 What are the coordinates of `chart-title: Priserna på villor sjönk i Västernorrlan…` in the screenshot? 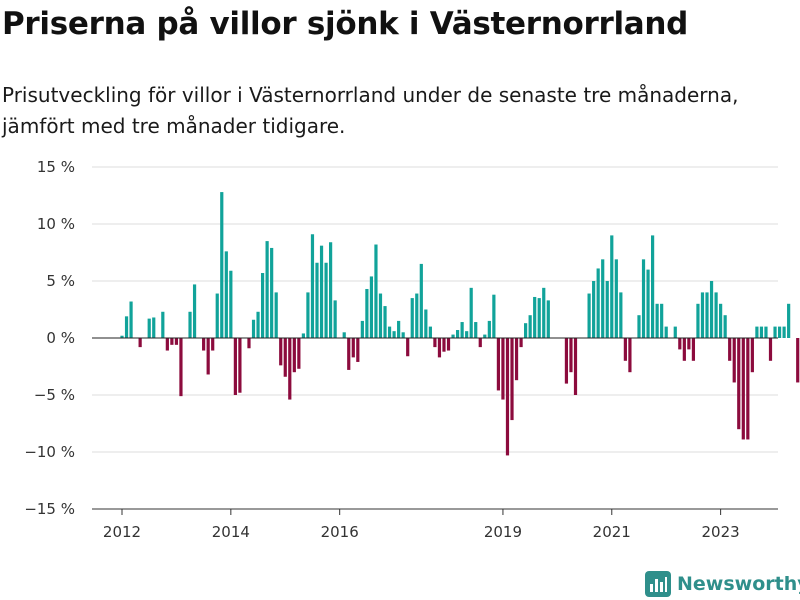 It's located at (345, 24).